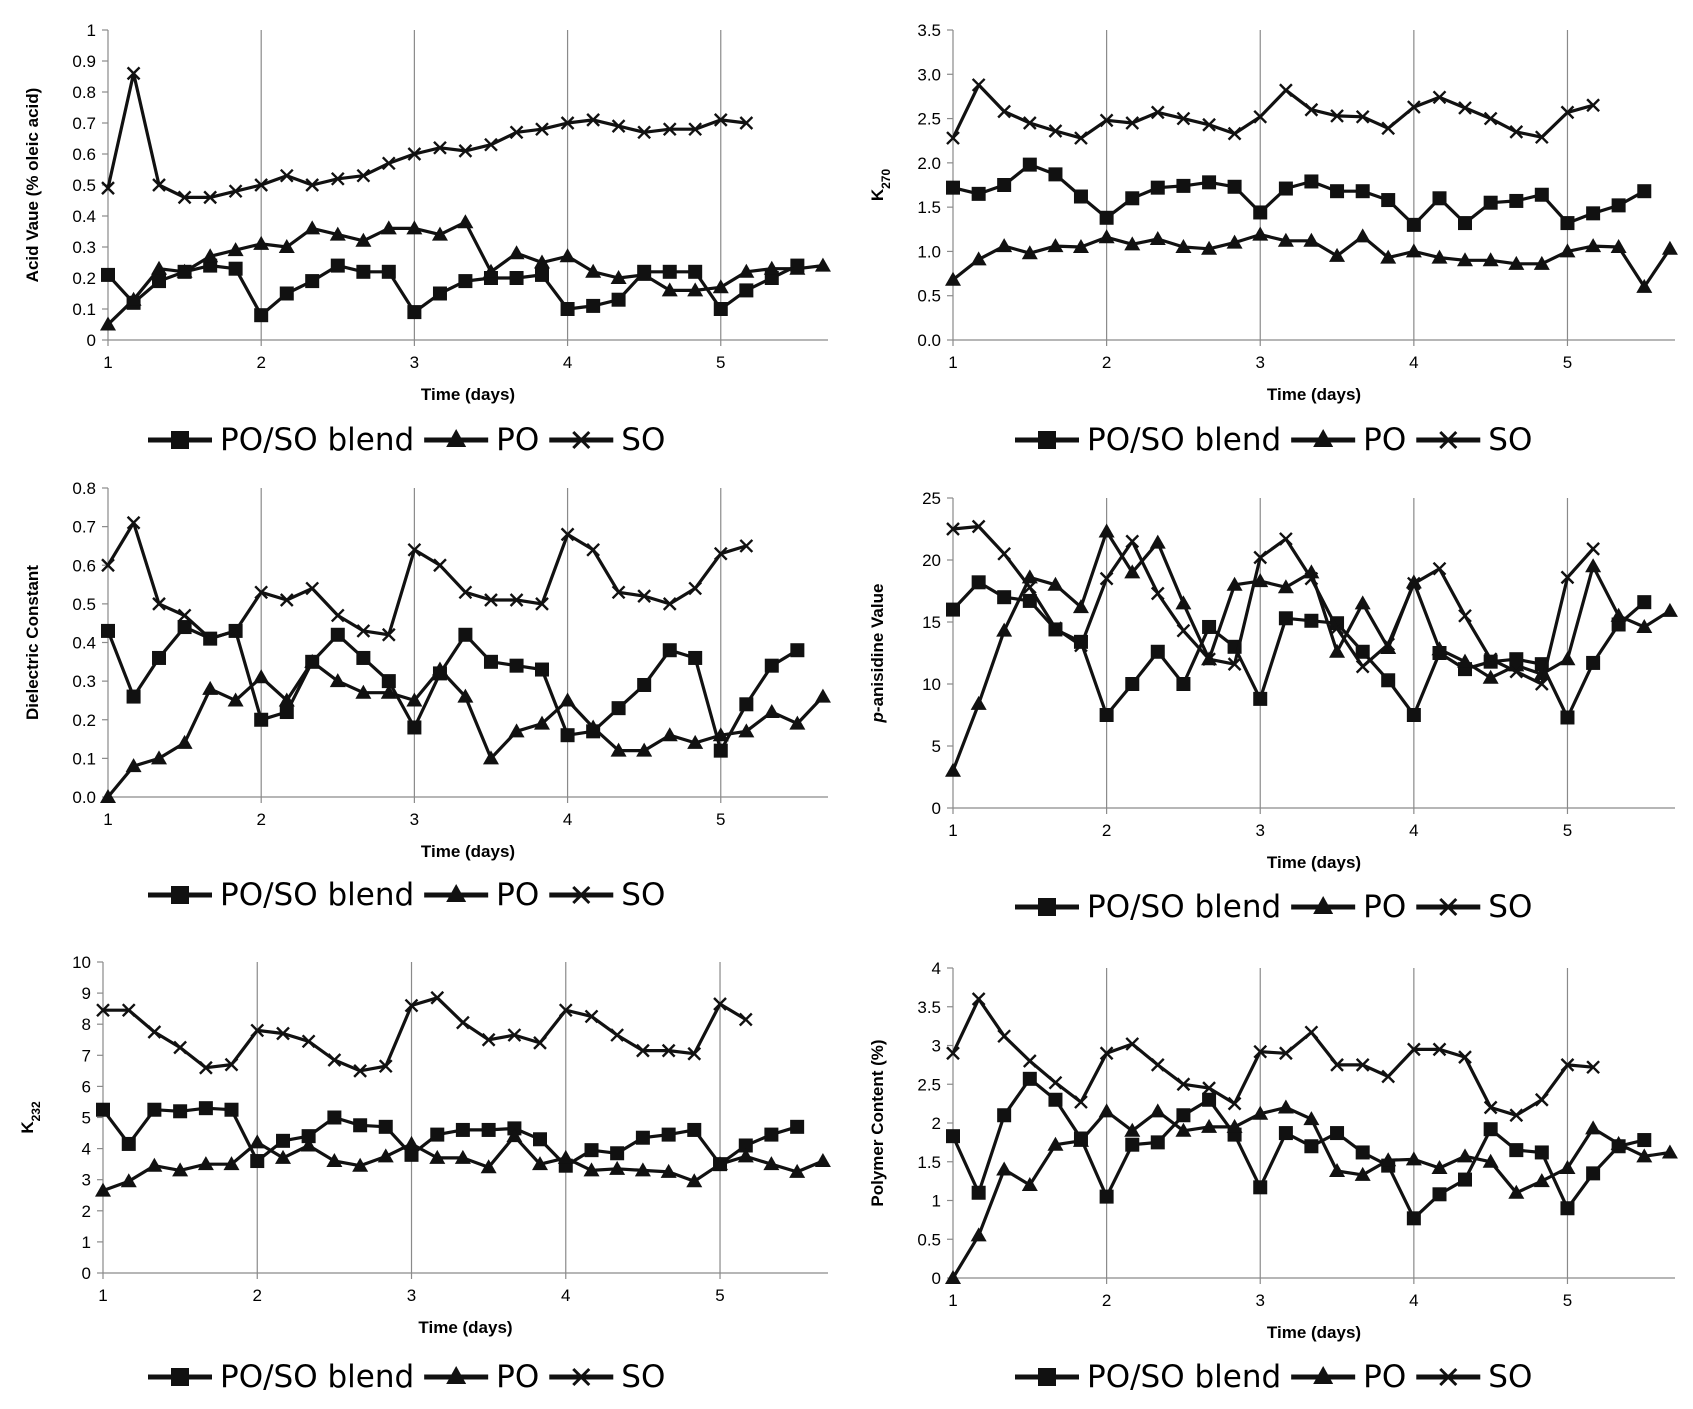  Describe the element at coordinates (91, 340) in the screenshot. I see `y-tick-label: 0` at that location.